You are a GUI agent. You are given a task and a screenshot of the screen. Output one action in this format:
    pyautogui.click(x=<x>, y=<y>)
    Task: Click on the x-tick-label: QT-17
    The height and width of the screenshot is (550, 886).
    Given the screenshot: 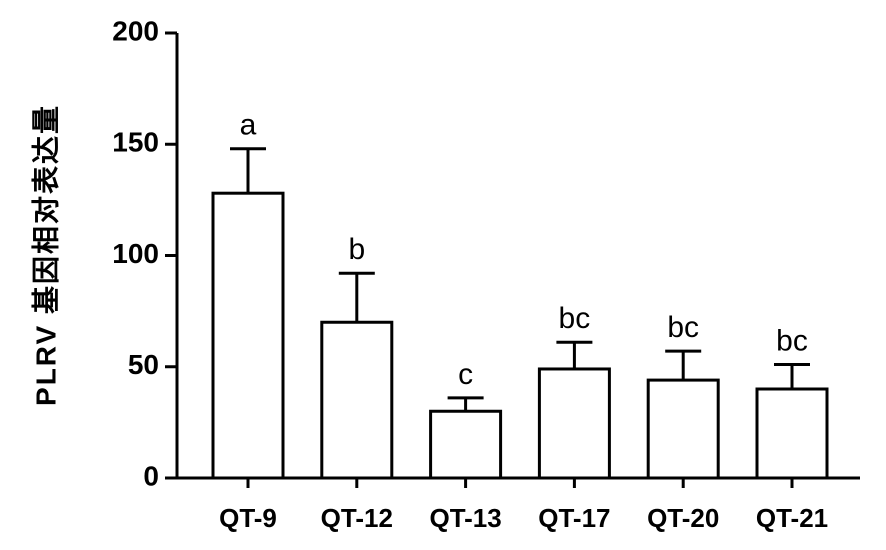 What is the action you would take?
    pyautogui.click(x=574, y=518)
    